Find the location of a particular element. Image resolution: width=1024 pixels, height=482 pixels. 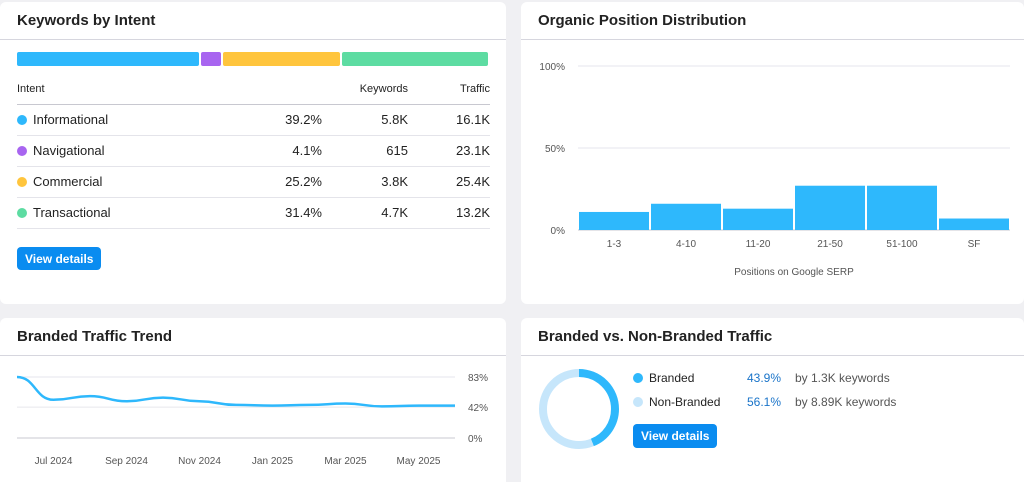

legend-label: Branded is located at coordinates (672, 378).